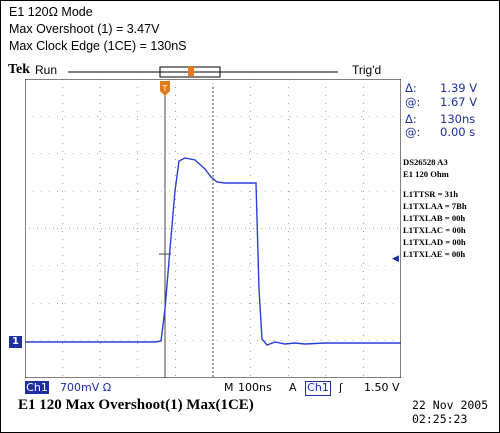  I want to click on at-v-value: 1.67 V, so click(459, 102).